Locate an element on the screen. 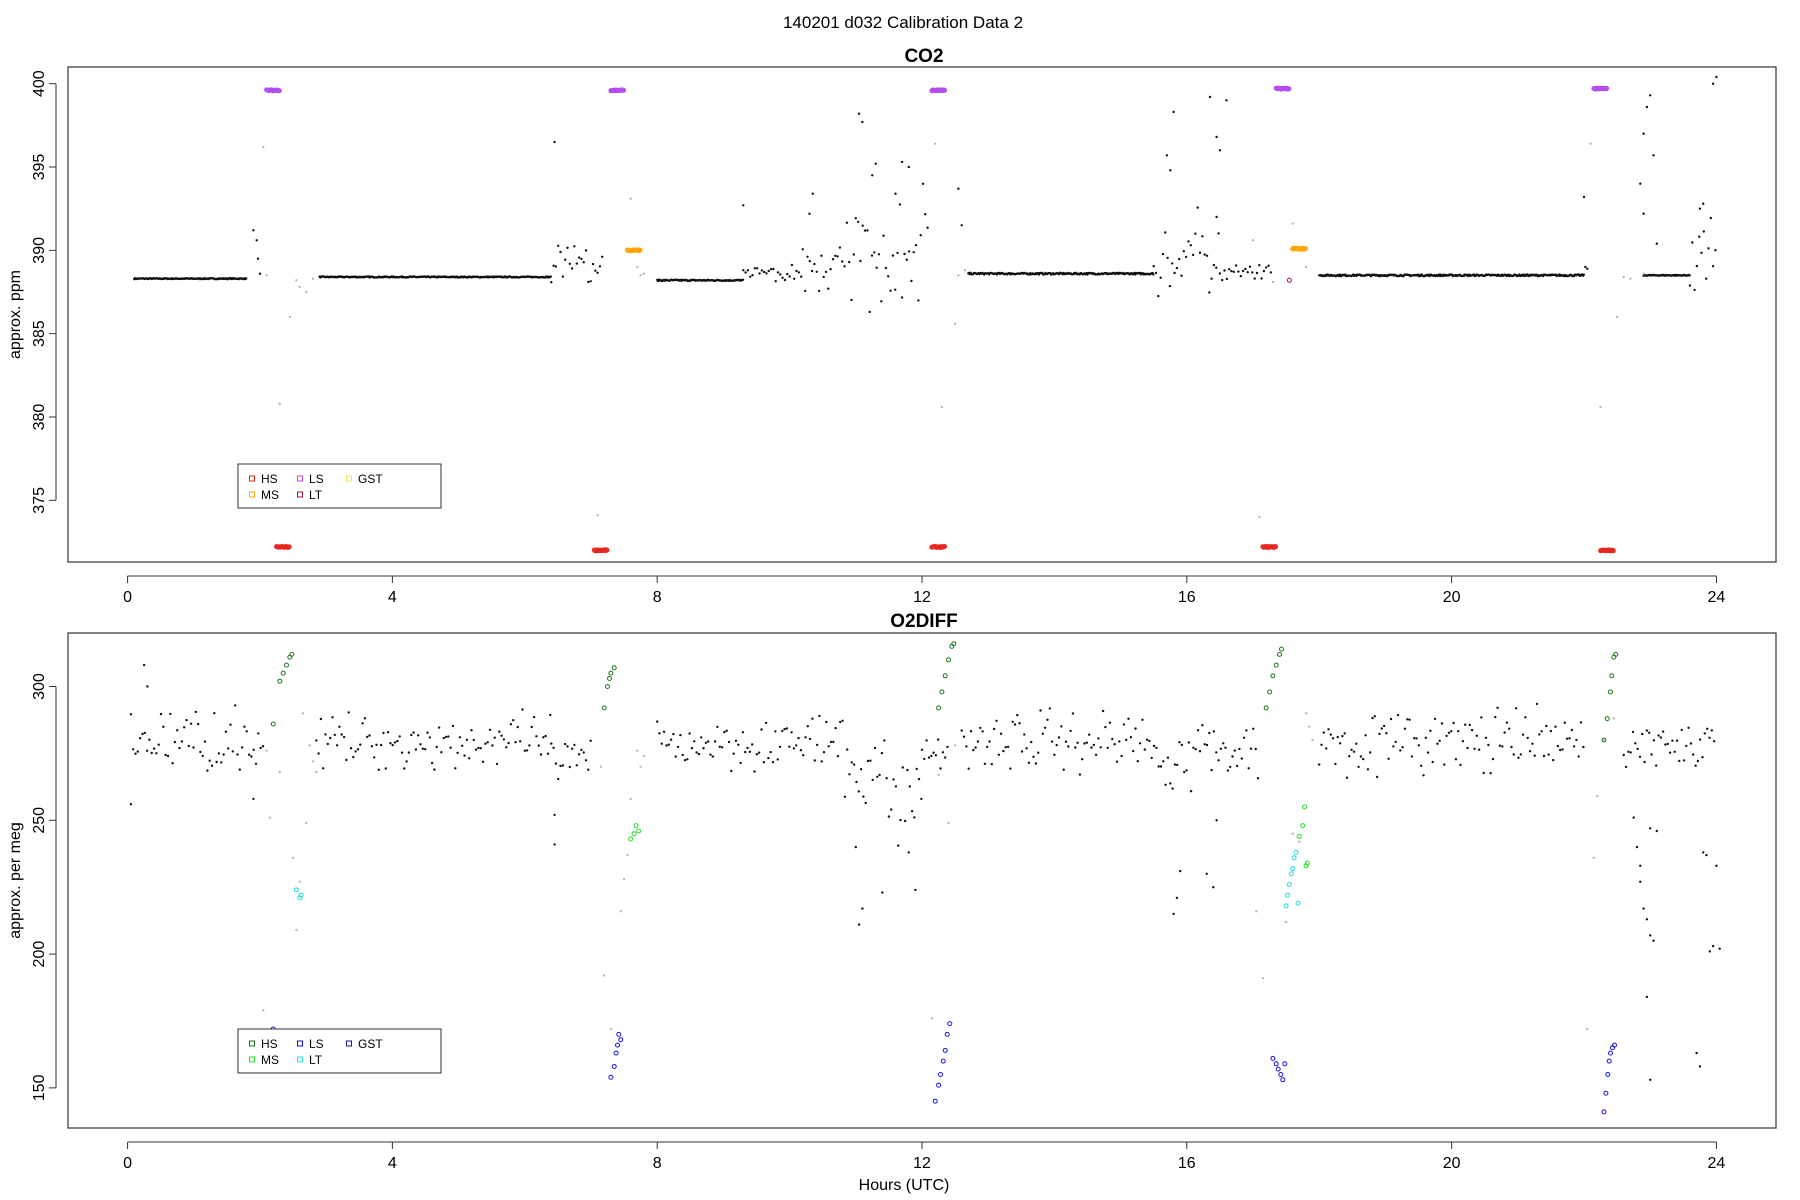 The image size is (1800, 1200). y-tick-label: 380 is located at coordinates (39, 417).